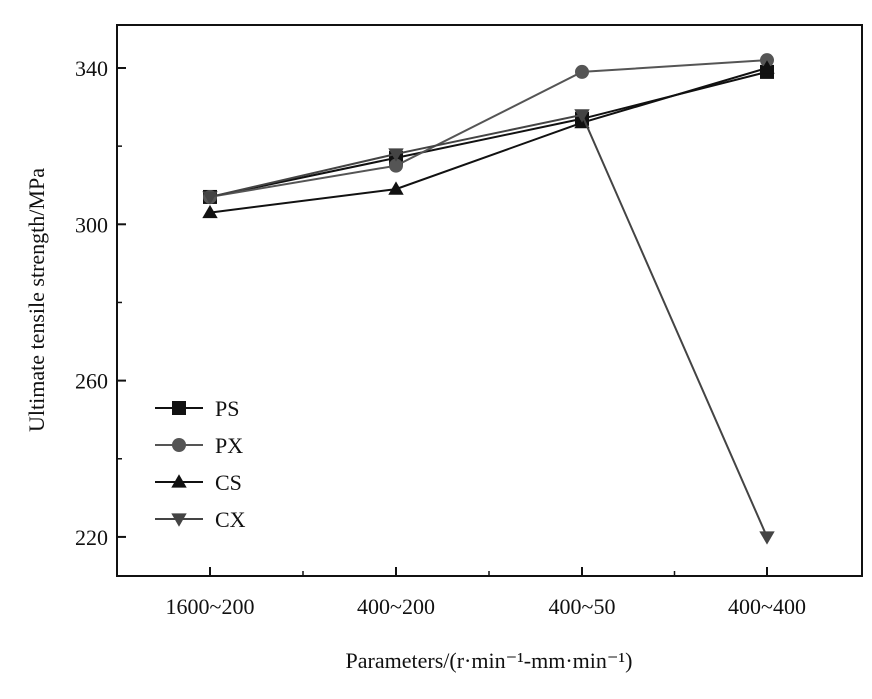 The height and width of the screenshot is (699, 872). Describe the element at coordinates (210, 606) in the screenshot. I see `x-tick-label: 1600~200` at that location.